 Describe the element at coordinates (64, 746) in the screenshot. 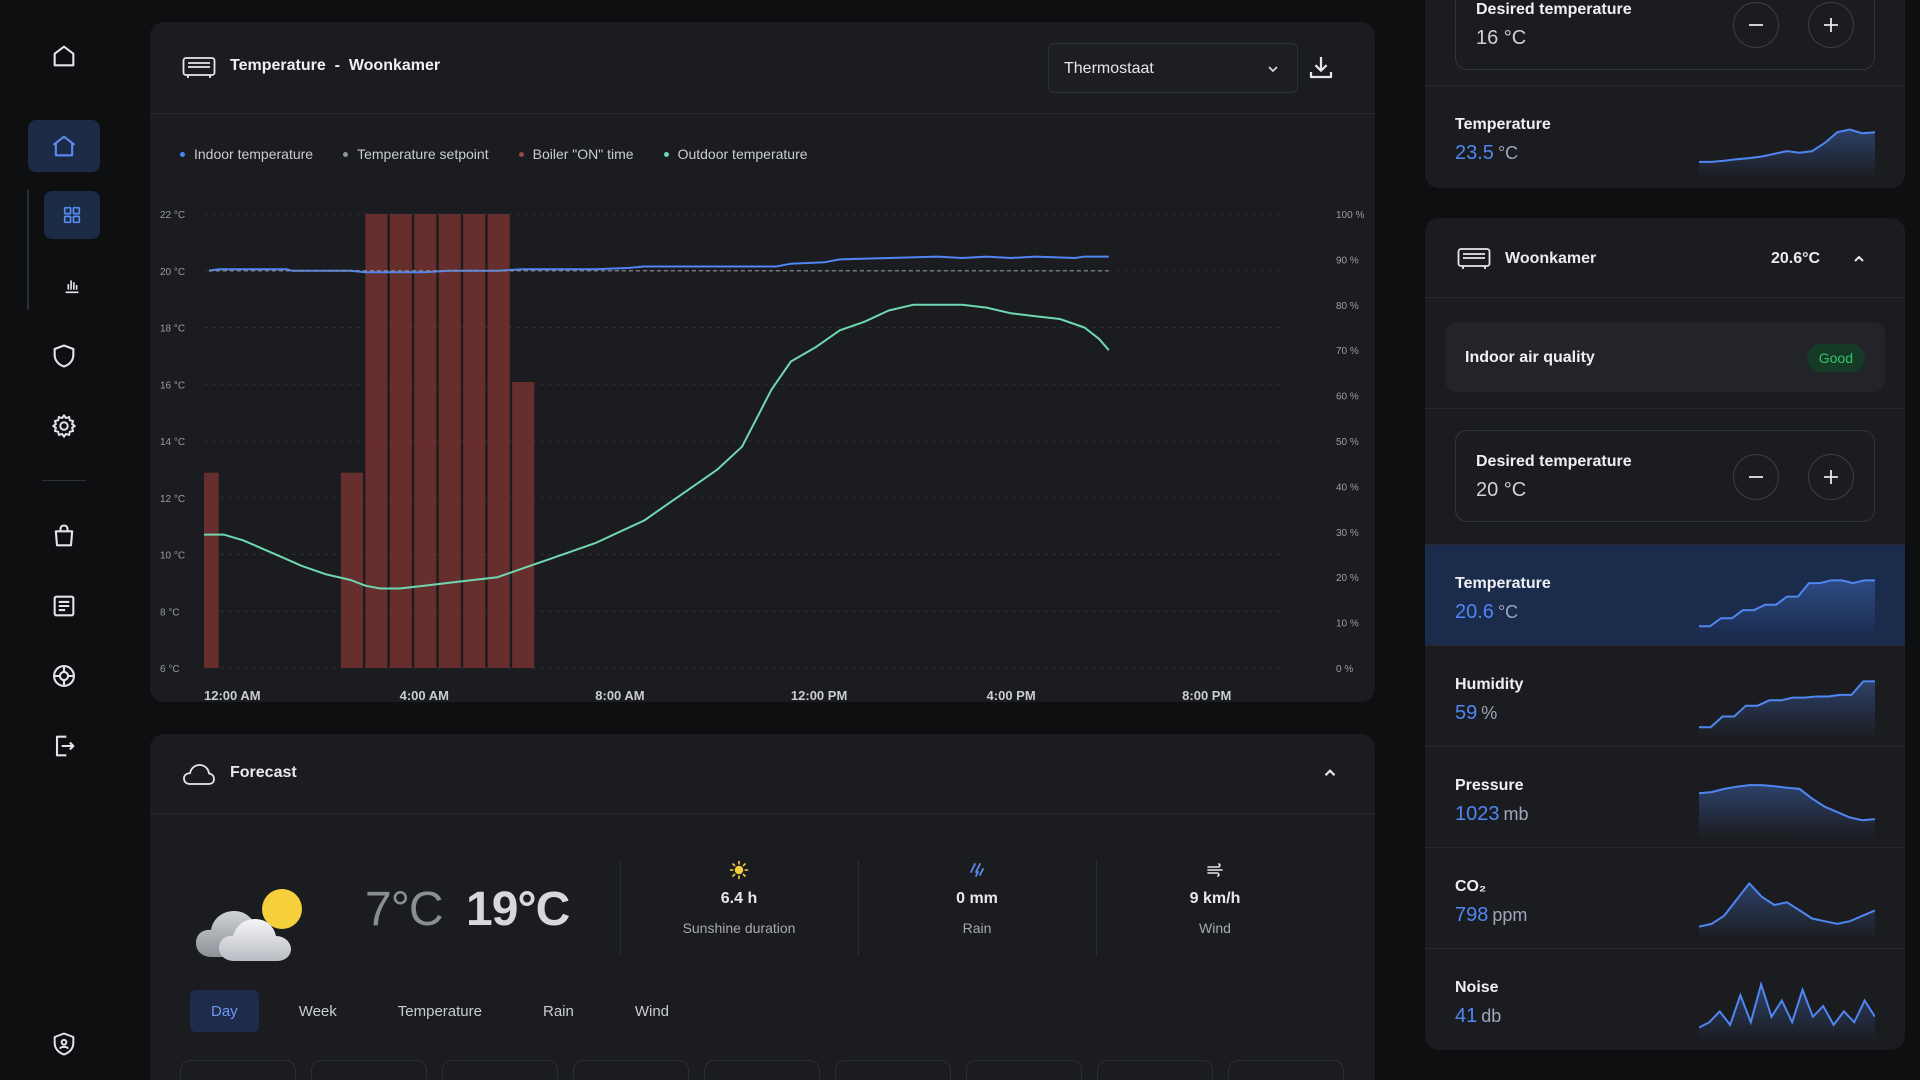

I see `logout-nav-button` at that location.